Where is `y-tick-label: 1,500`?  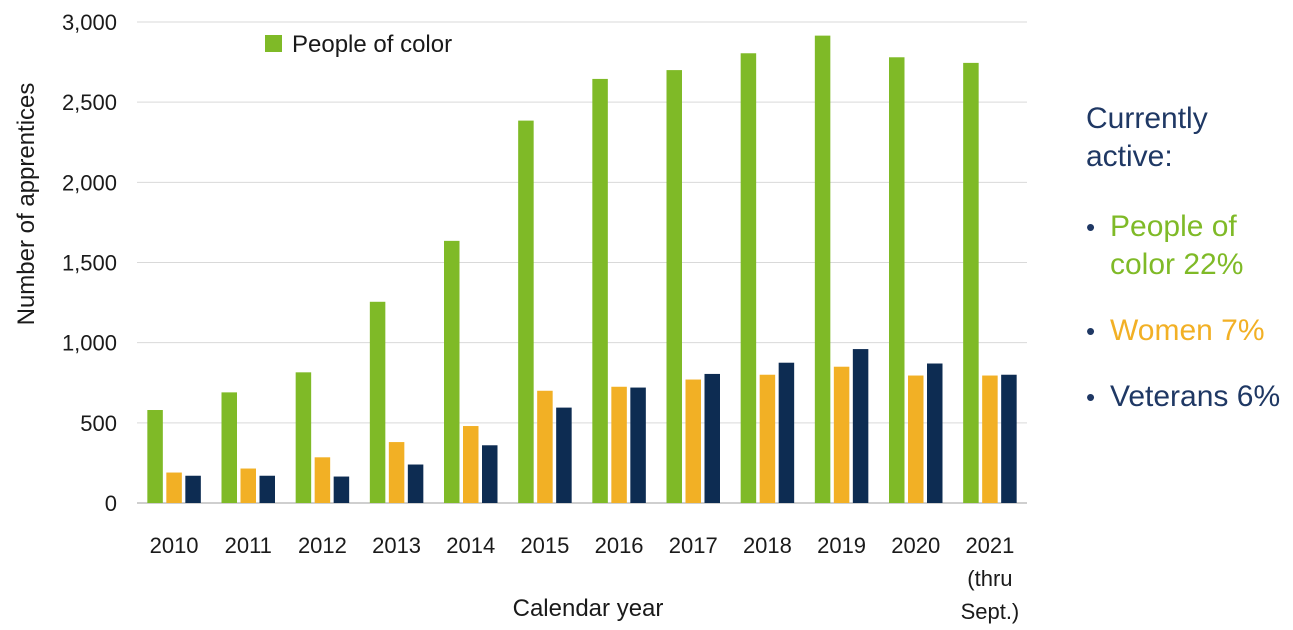
y-tick-label: 1,500 is located at coordinates (89, 263).